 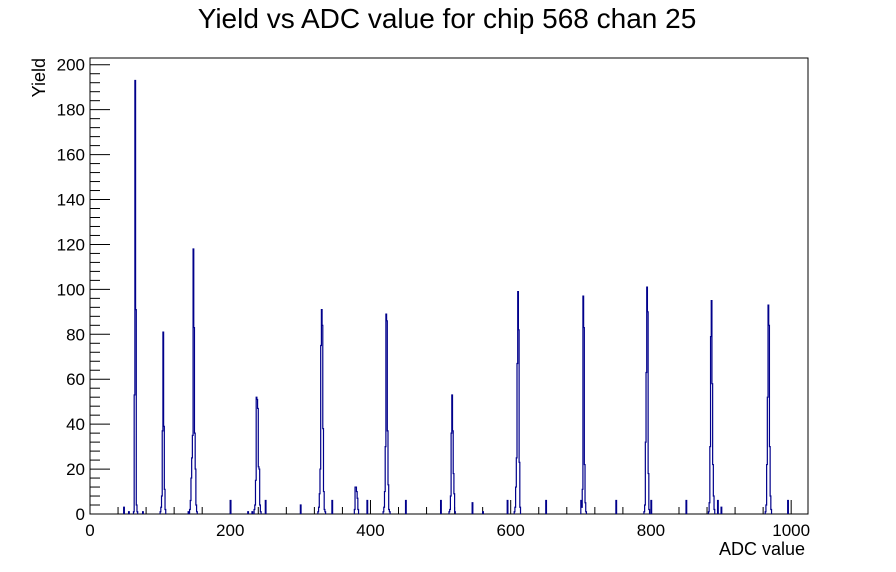 I want to click on y-tick-label: 120, so click(x=71, y=244).